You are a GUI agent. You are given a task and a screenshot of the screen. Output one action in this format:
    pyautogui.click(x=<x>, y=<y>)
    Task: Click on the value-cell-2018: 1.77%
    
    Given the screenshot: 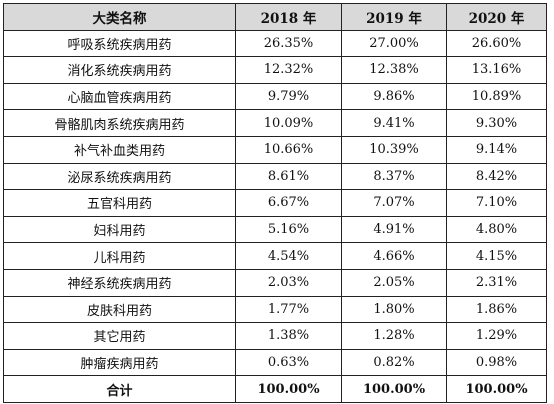 What is the action you would take?
    pyautogui.click(x=288, y=309)
    